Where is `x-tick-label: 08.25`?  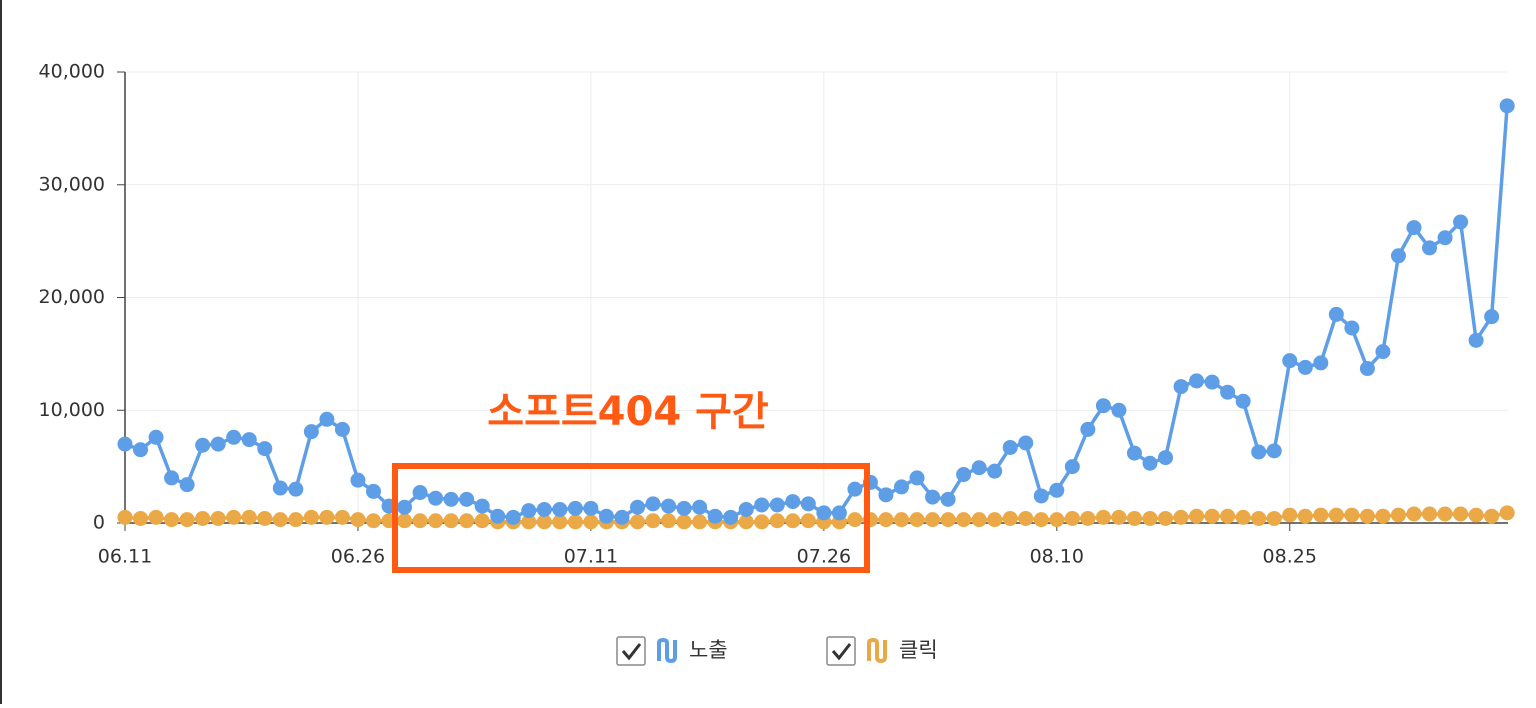
x-tick-label: 08.25 is located at coordinates (1290, 557).